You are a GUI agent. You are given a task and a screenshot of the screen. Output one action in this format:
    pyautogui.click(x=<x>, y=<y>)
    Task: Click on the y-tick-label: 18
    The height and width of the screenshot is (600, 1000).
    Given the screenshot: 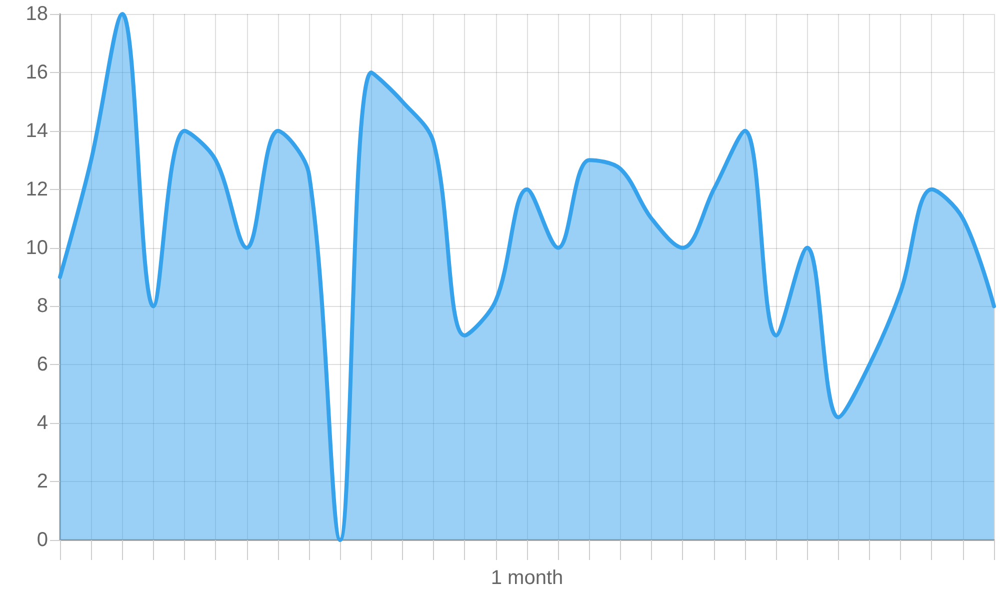 What is the action you would take?
    pyautogui.click(x=37, y=14)
    